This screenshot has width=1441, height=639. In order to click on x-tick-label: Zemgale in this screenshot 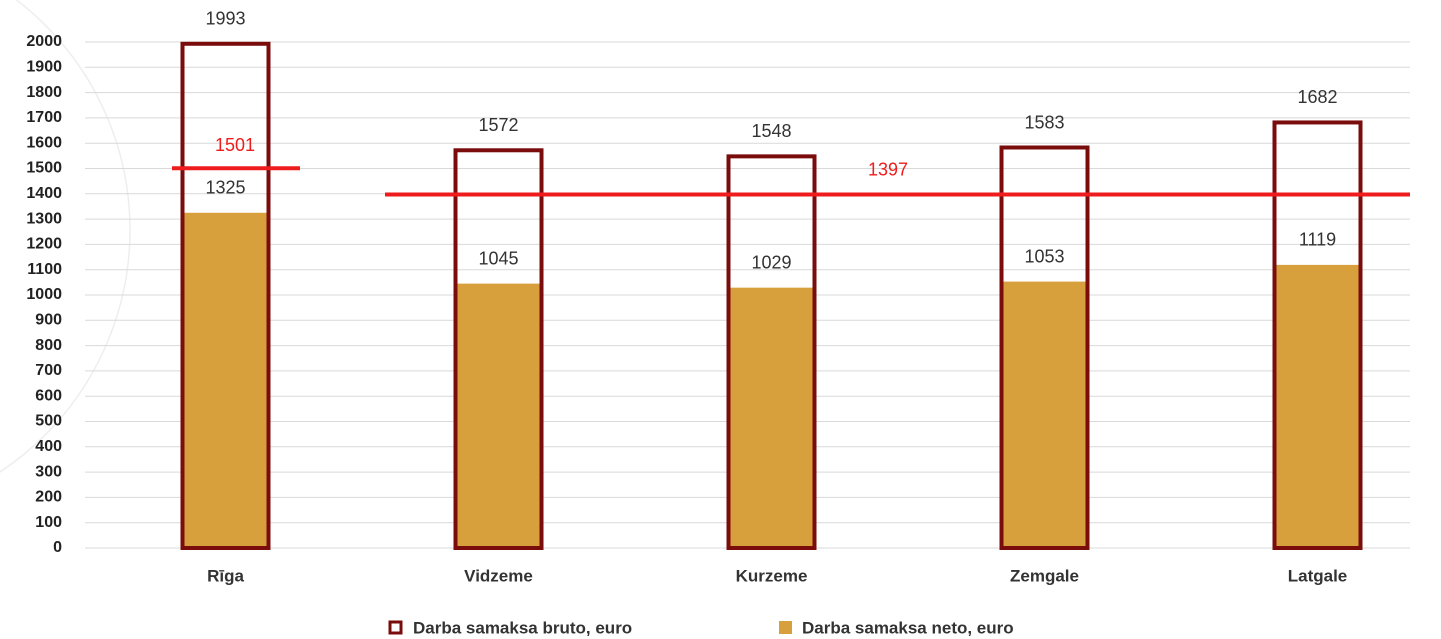, I will do `click(1044, 575)`.